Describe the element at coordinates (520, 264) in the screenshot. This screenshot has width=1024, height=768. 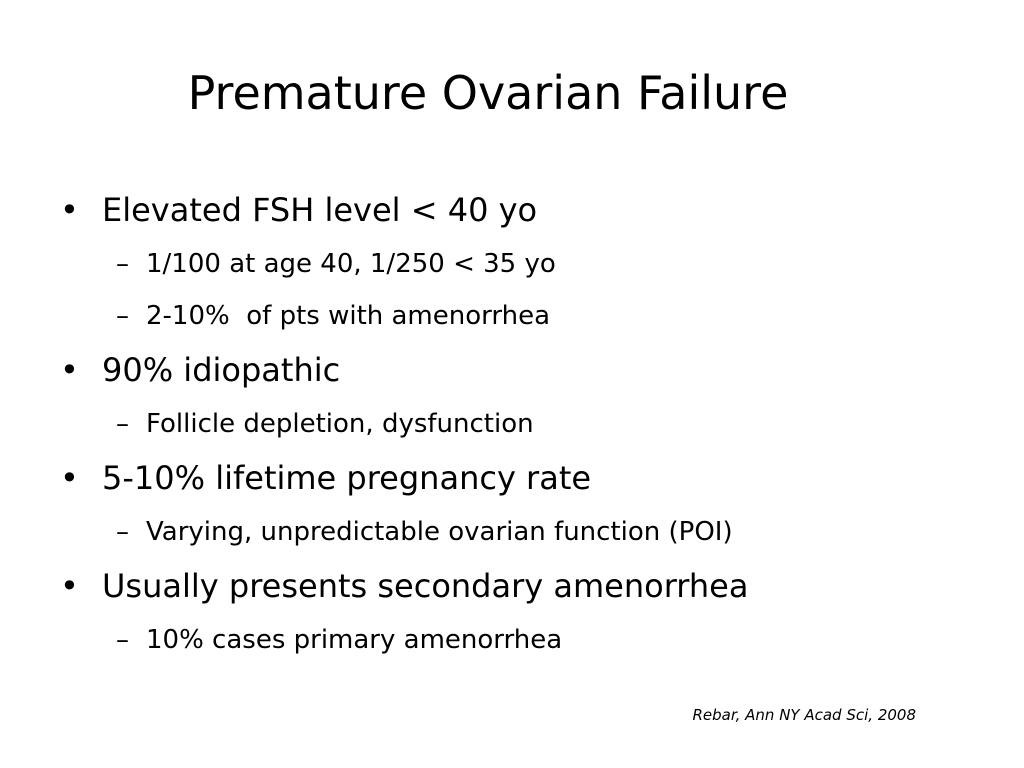
I see `sub-bullet: 1/100 at age 40, 1/250 < 35 yo` at that location.